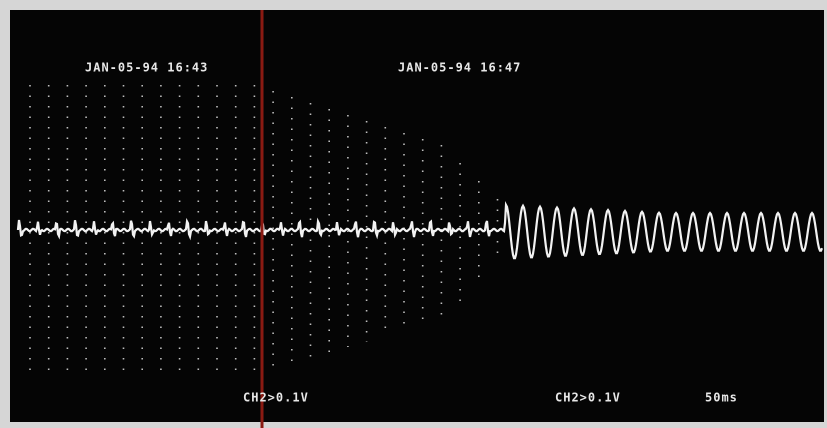 The image size is (827, 428). What do you see at coordinates (146, 68) in the screenshot?
I see `timestamp: JAN-05-94 16:43` at bounding box center [146, 68].